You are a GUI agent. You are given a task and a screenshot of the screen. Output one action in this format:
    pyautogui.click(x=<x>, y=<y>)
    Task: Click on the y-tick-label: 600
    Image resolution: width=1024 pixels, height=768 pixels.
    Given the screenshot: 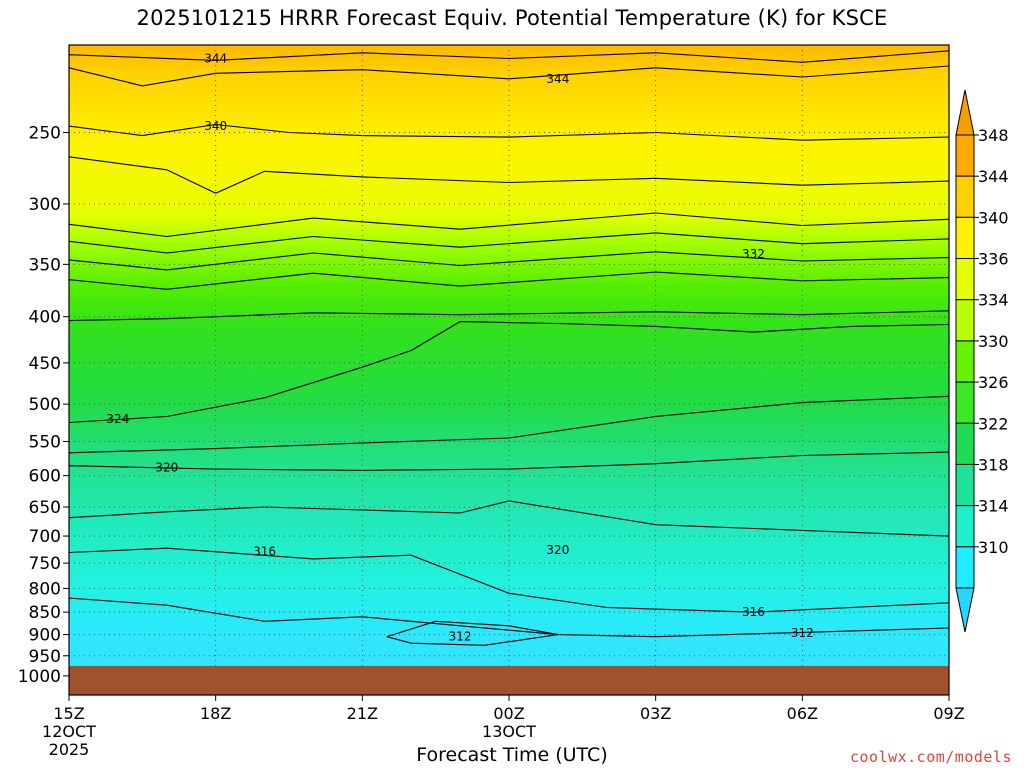 What is the action you would take?
    pyautogui.click(x=45, y=477)
    